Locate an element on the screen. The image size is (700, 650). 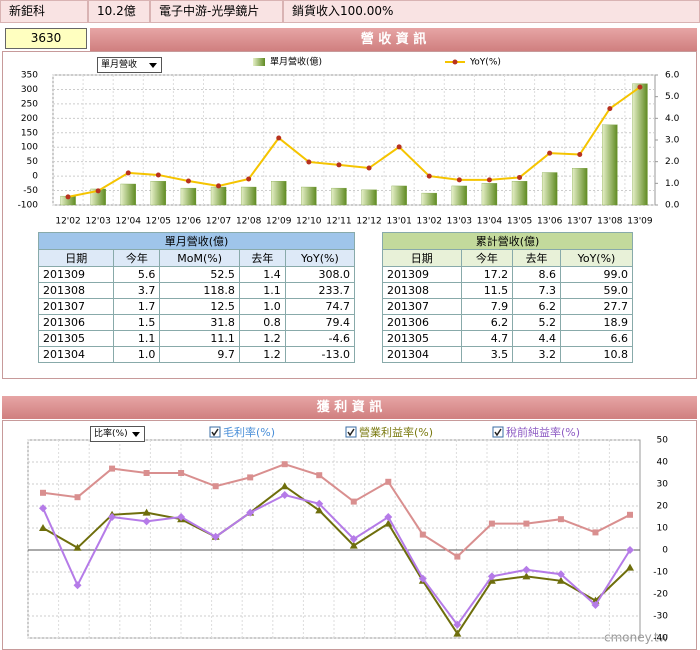
cell: 1.1 is located at coordinates (137, 338).